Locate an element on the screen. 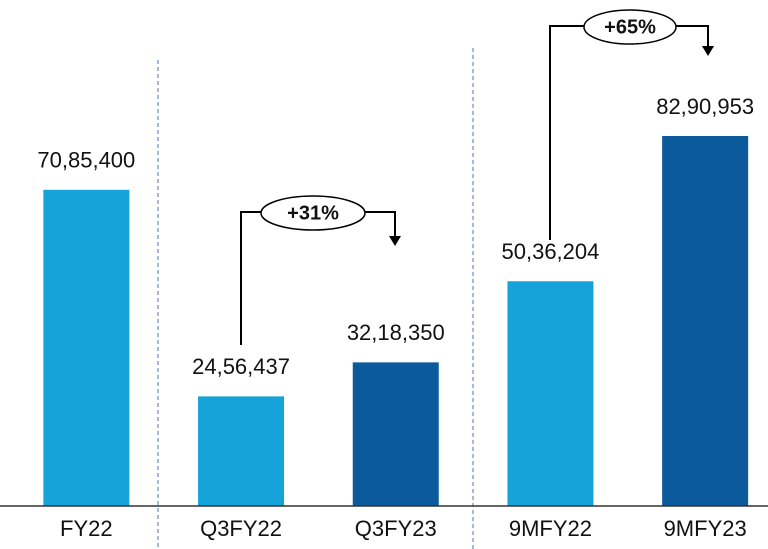  value-label: 50,36,204 is located at coordinates (551, 251).